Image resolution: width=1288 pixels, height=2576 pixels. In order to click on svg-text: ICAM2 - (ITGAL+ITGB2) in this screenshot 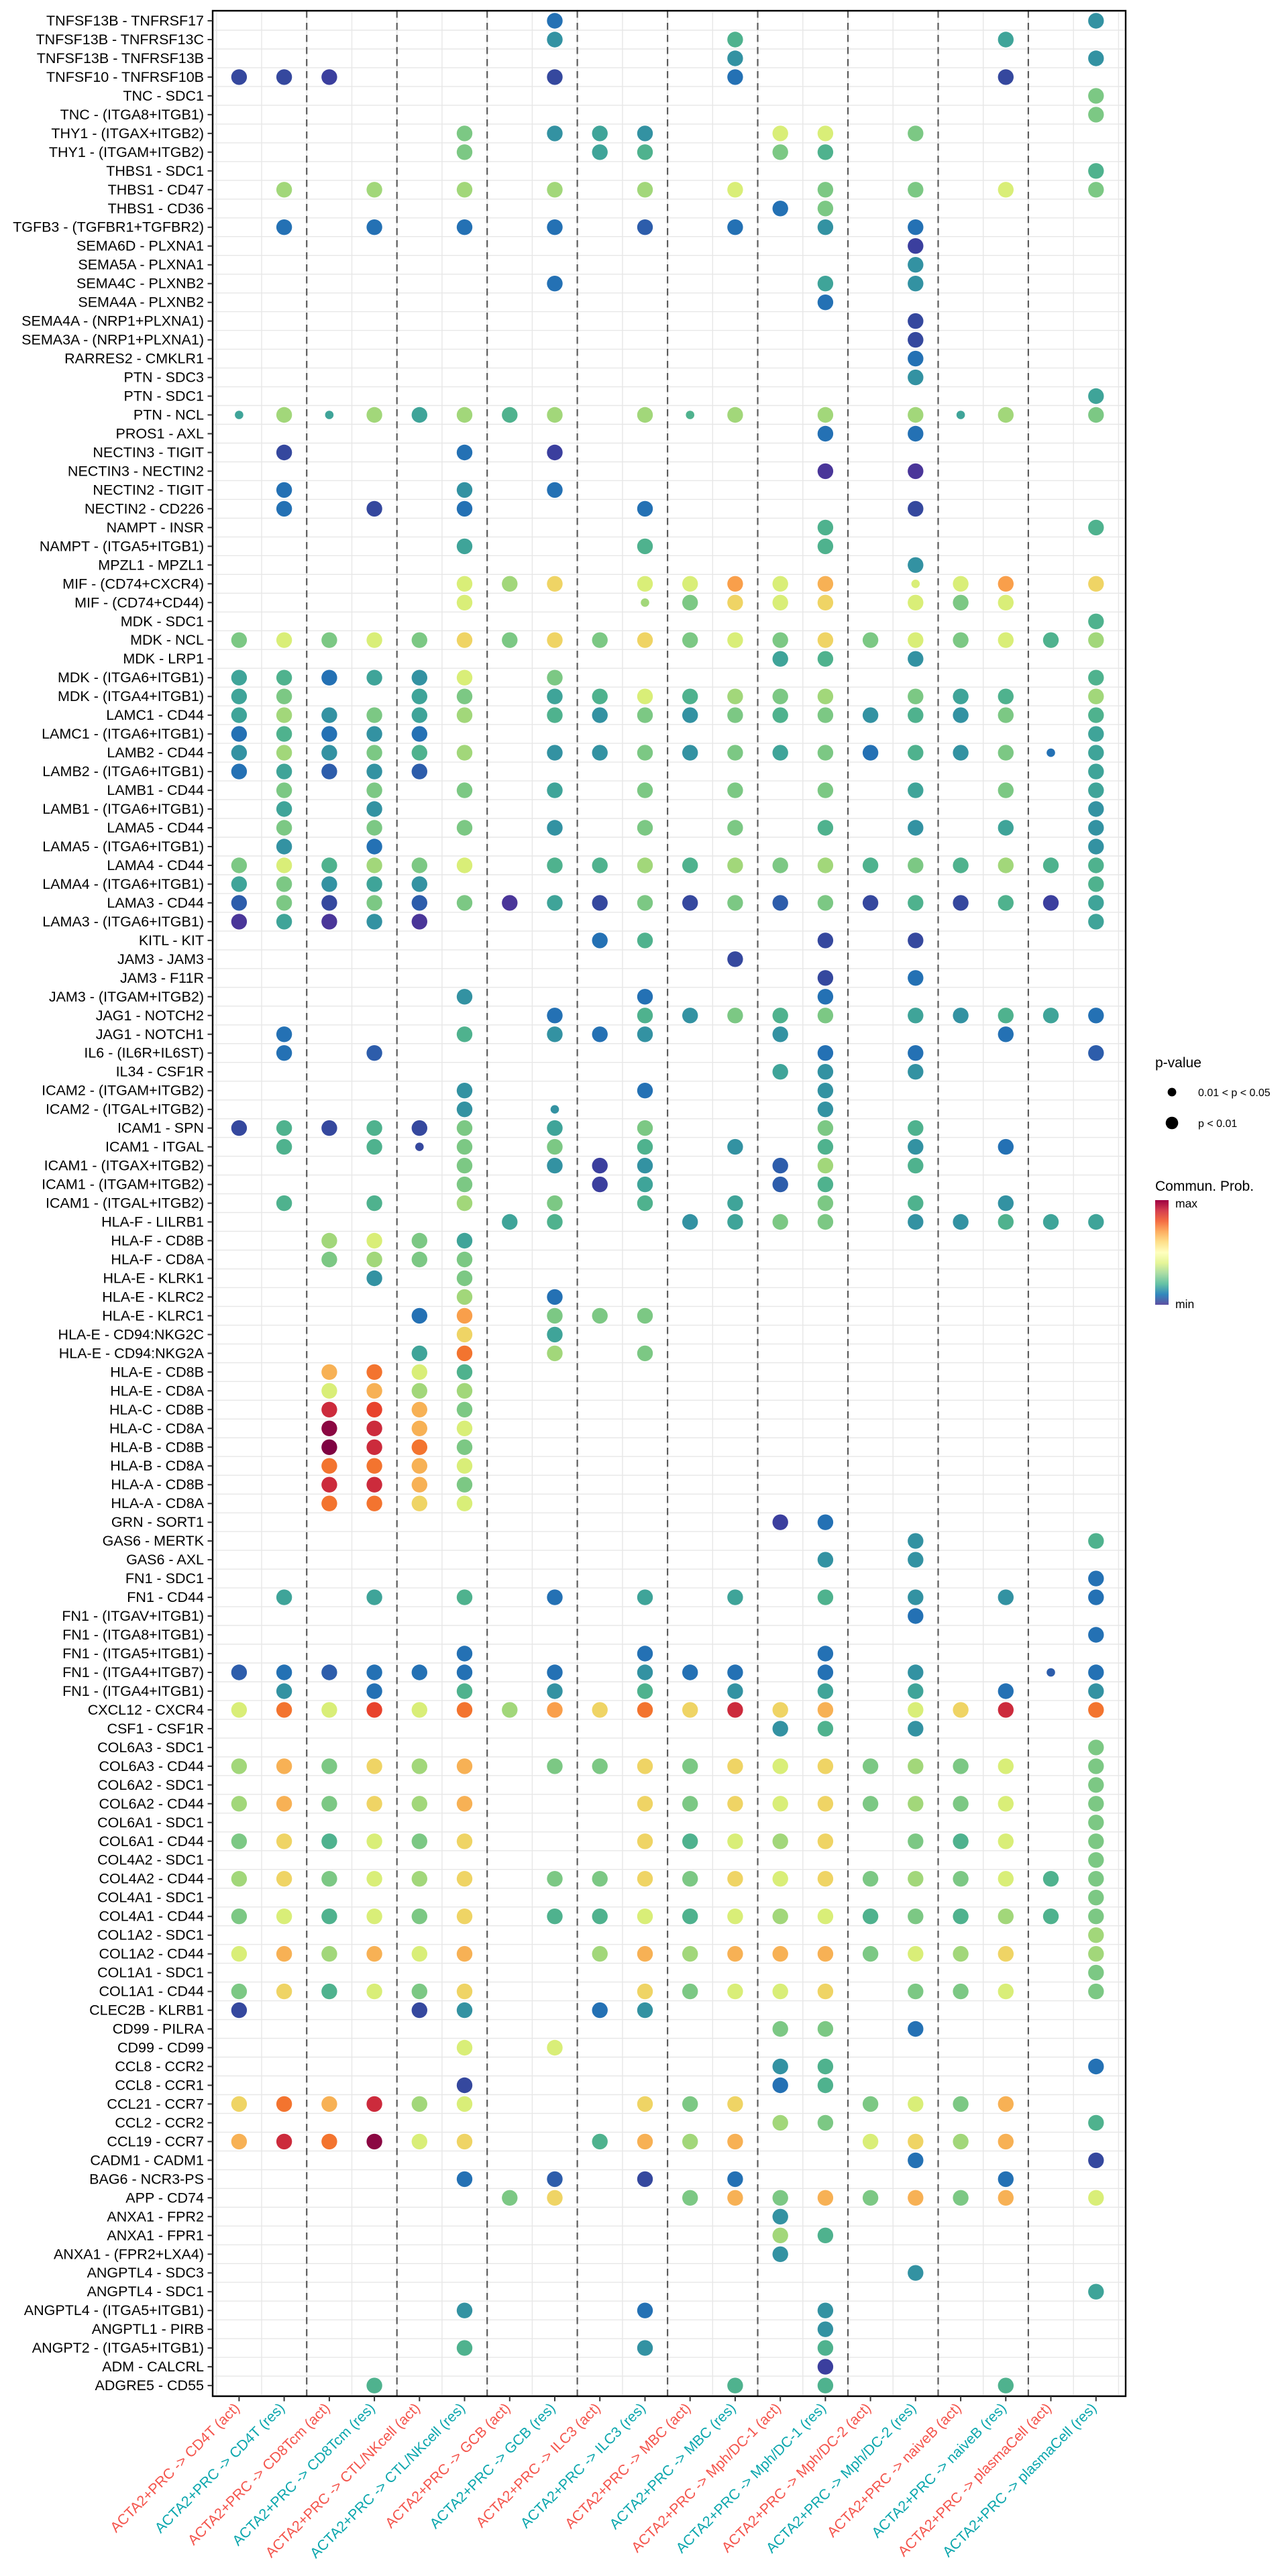, I will do `click(125, 1110)`.